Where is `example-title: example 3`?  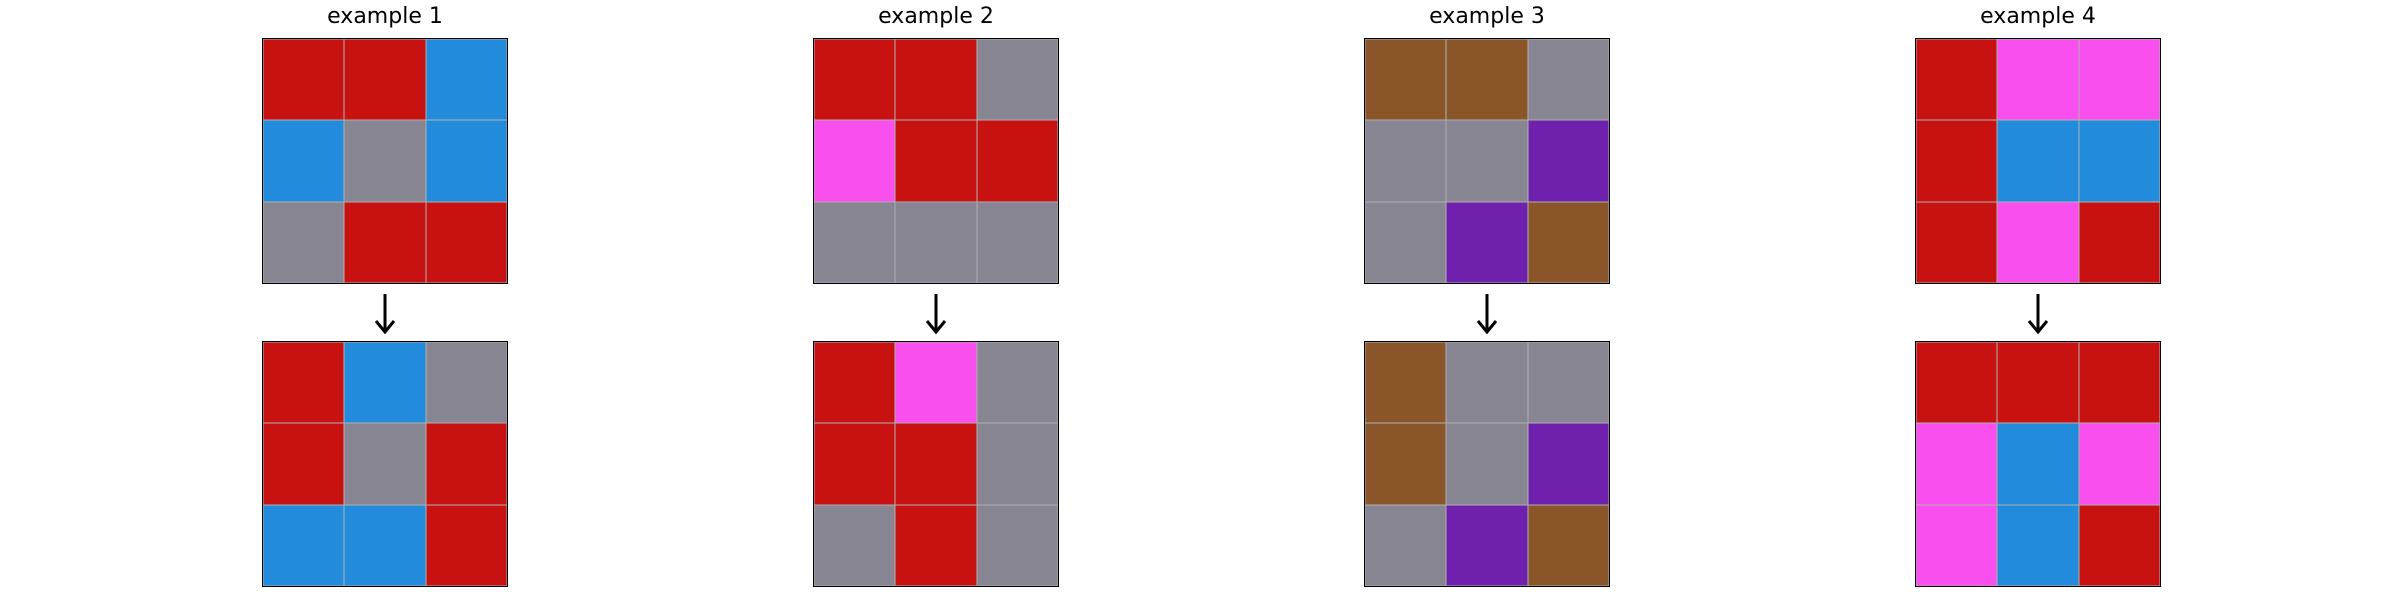 example-title: example 3 is located at coordinates (1487, 16).